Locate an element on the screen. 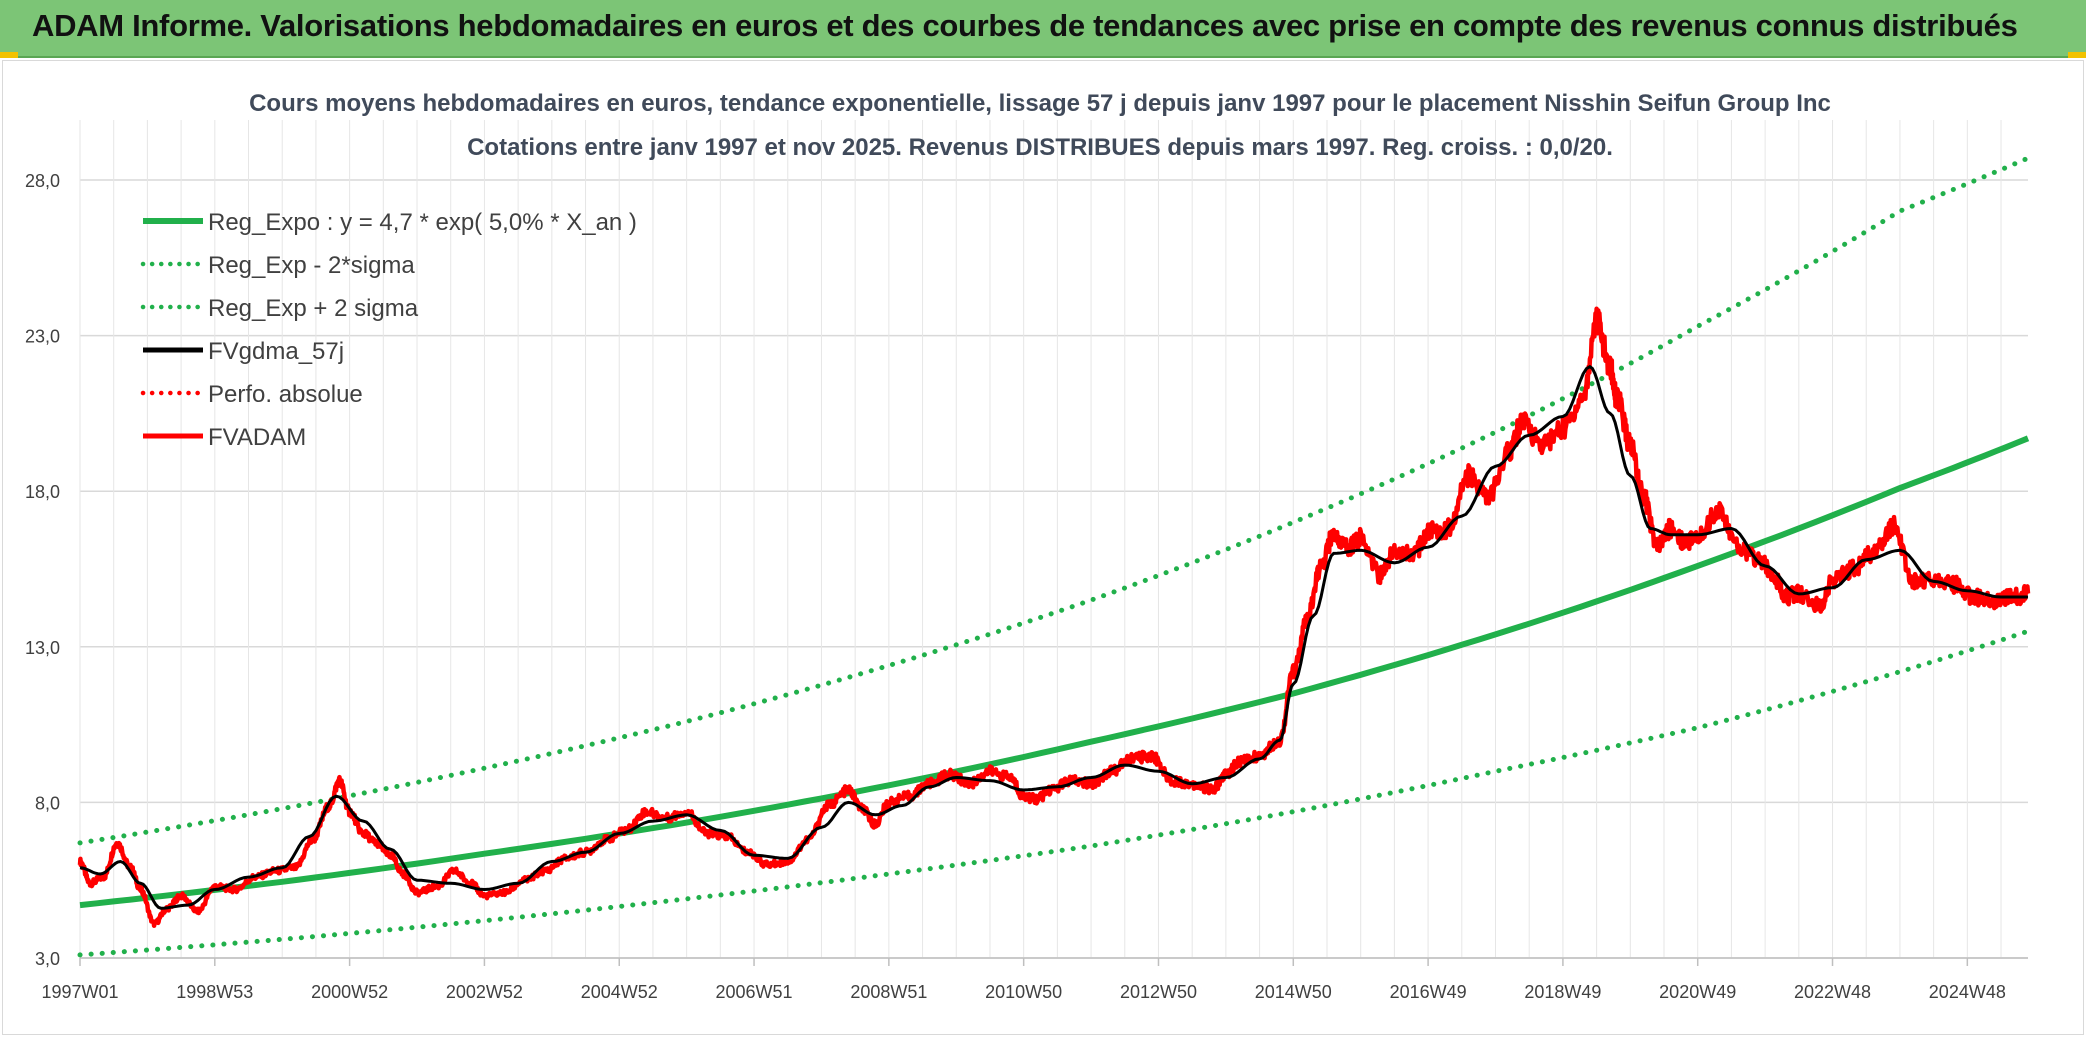 This screenshot has height=1037, width=2086. legend-label: Perfo. absolue is located at coordinates (285, 394).